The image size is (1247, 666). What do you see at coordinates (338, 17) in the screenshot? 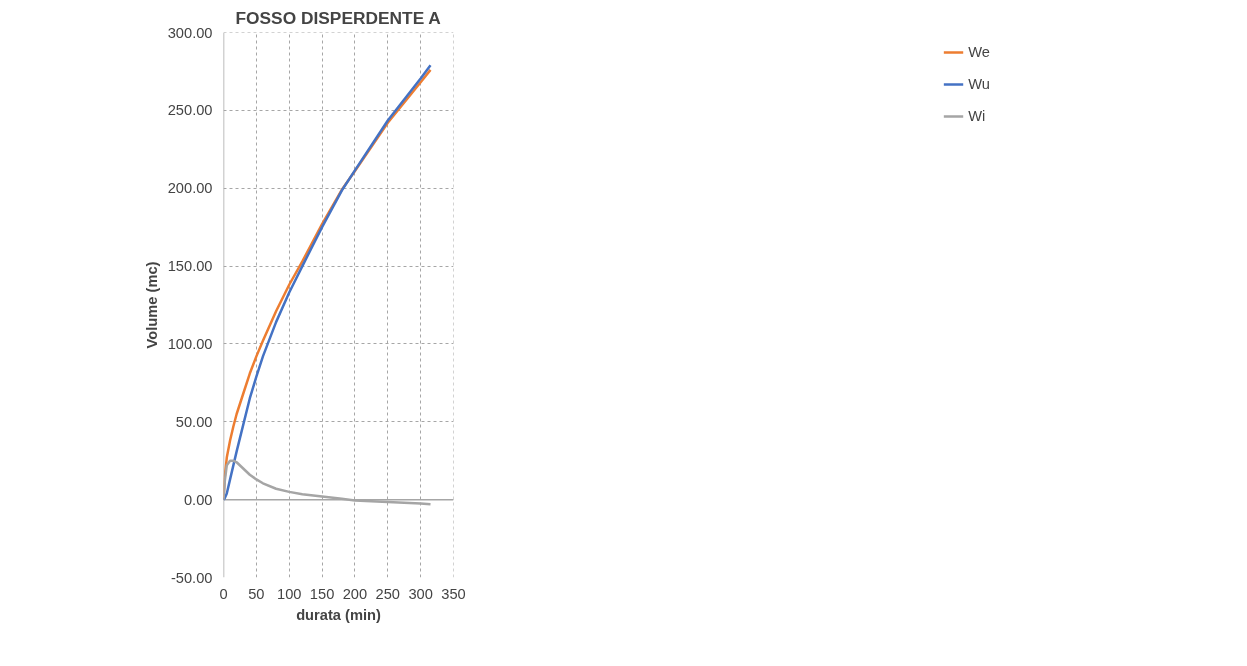
I see `chart-title: FOSSO DISPERDENTE A` at bounding box center [338, 17].